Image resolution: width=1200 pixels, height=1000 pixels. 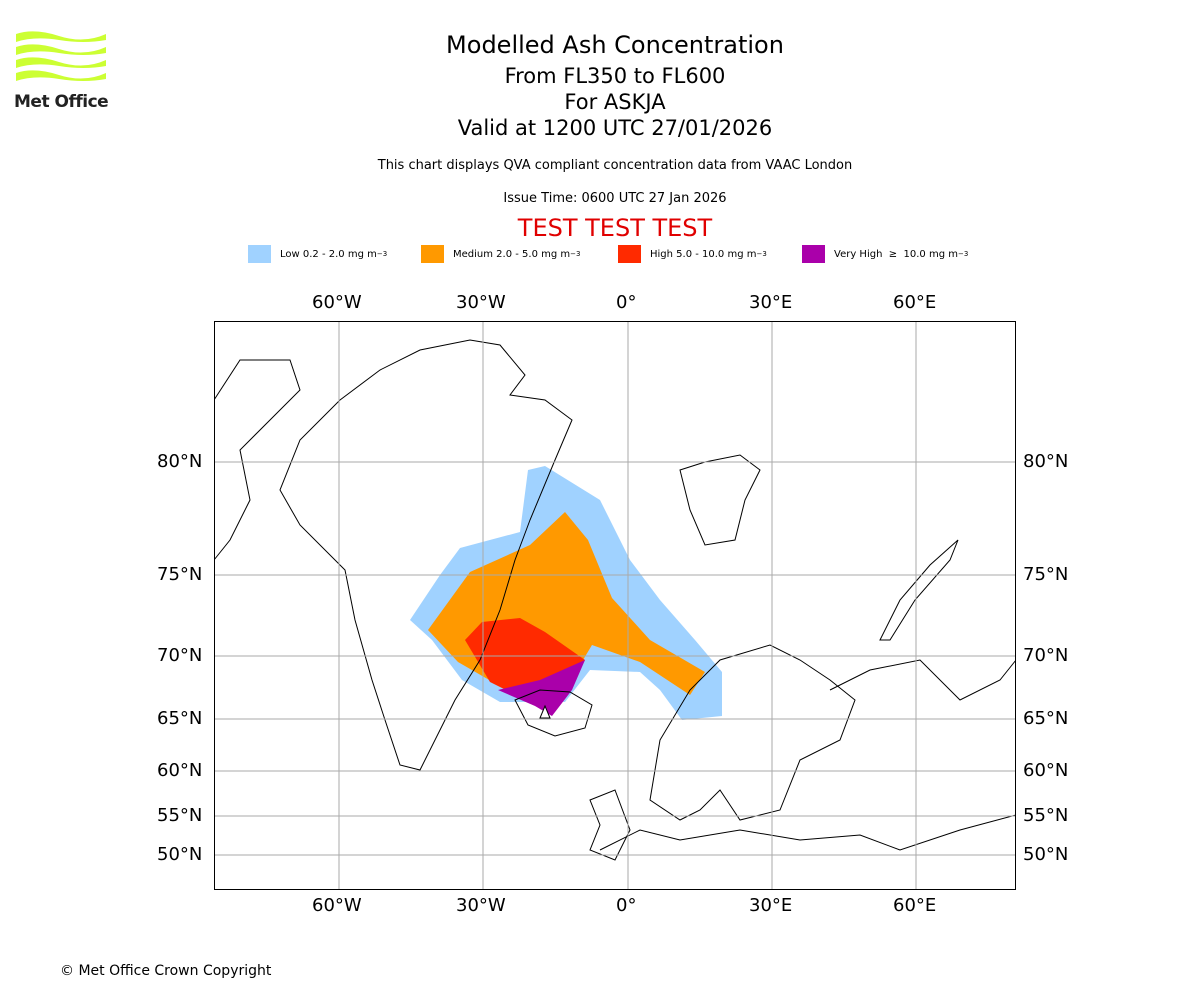 What do you see at coordinates (180, 574) in the screenshot?
I see `lat-label-left: 75°N` at bounding box center [180, 574].